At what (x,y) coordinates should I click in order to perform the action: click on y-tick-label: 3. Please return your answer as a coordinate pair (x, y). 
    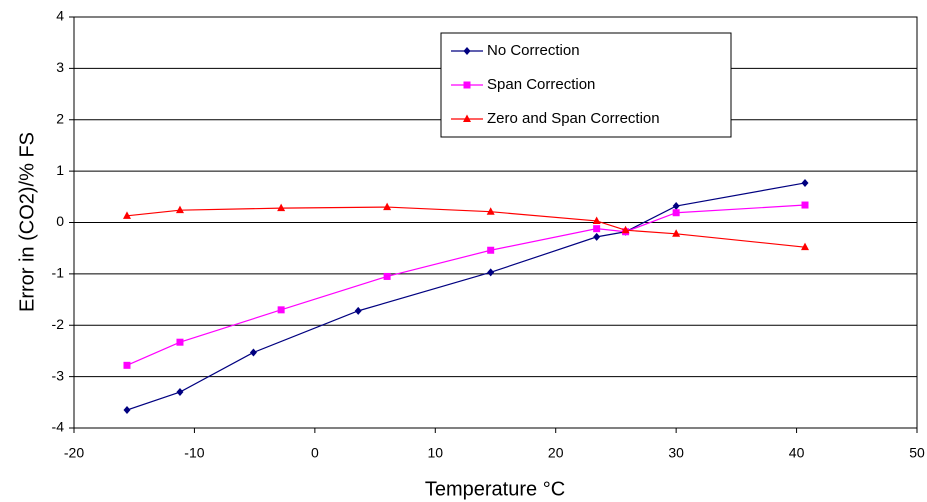
    Looking at the image, I should click on (60, 67).